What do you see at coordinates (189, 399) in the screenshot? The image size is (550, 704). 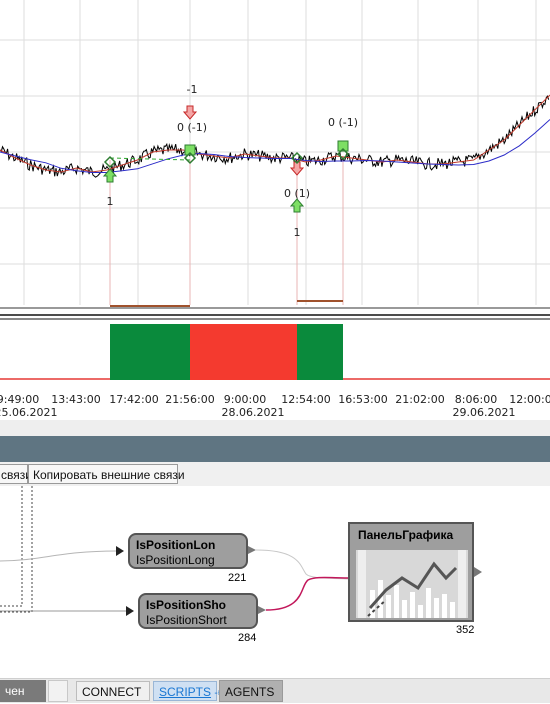 I see `x-tick-label: 21:56:00` at bounding box center [189, 399].